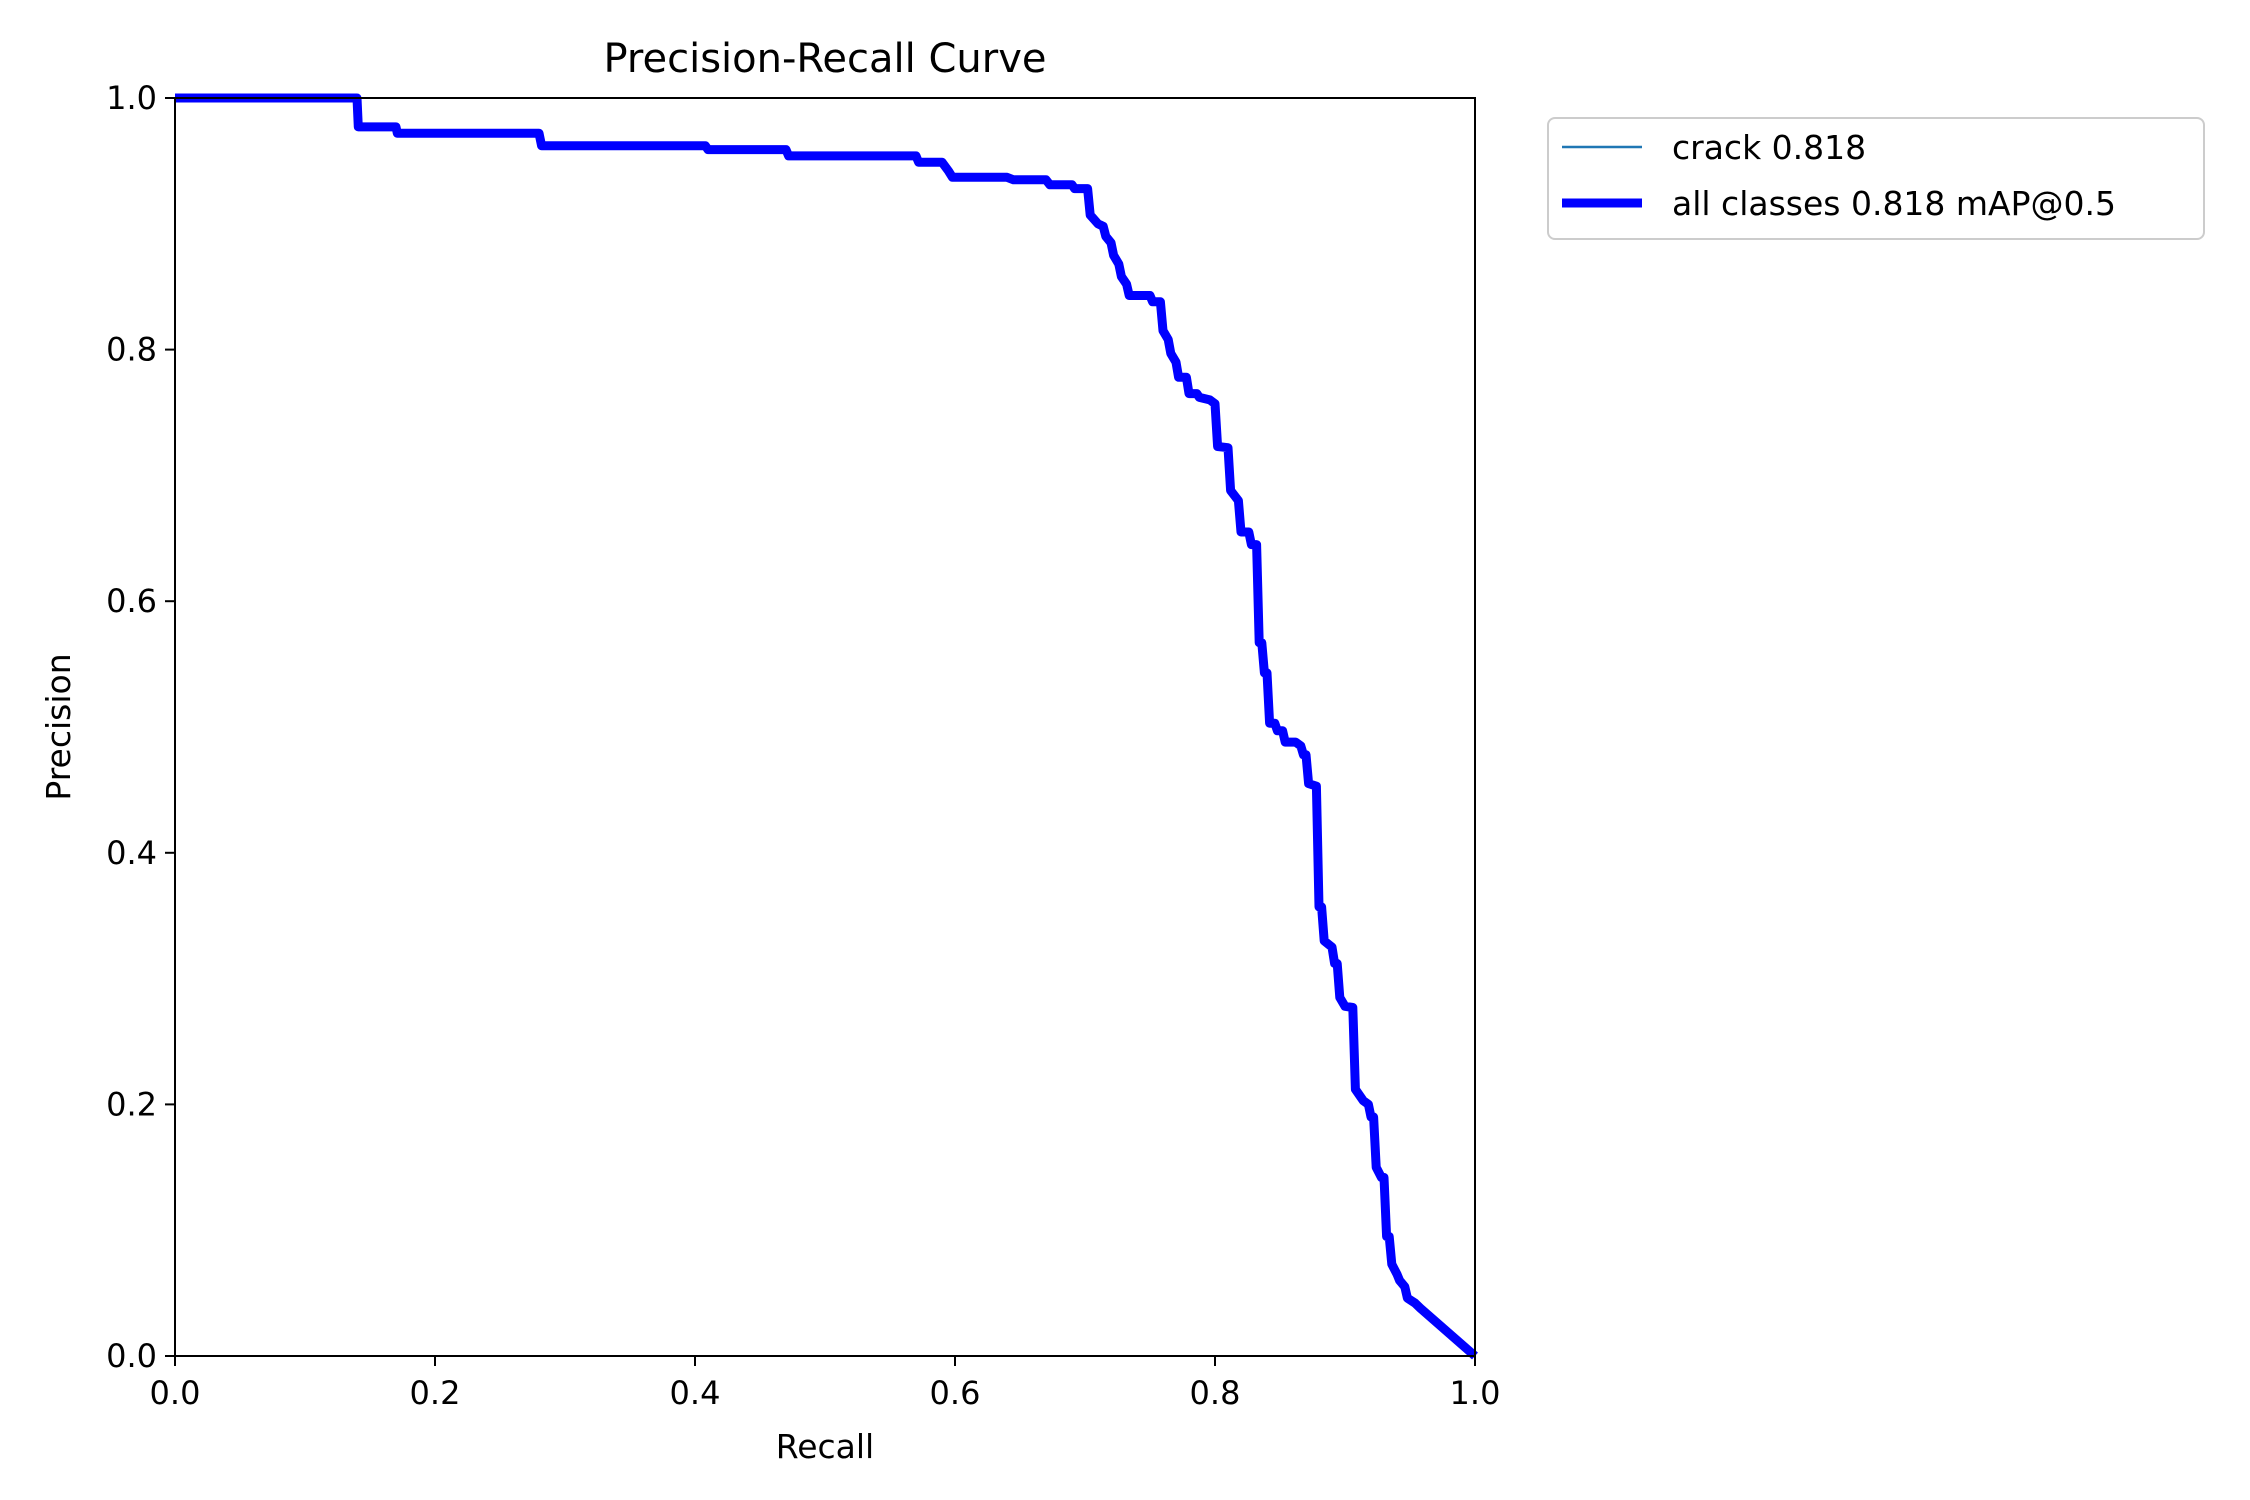 The height and width of the screenshot is (1500, 2250). What do you see at coordinates (1894, 203) in the screenshot?
I see `legend-label-all-classes: all classes 0.818 mAP@0.5` at bounding box center [1894, 203].